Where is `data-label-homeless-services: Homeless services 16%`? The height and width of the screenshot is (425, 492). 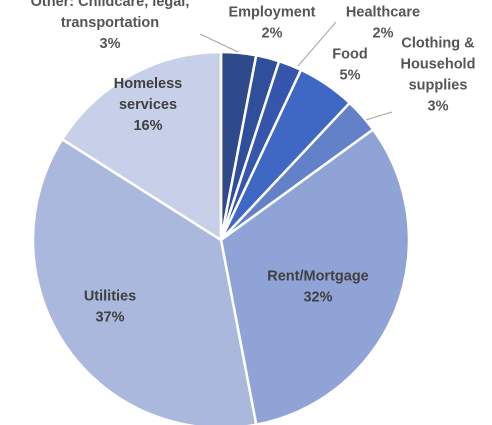
data-label-homeless-services: Homeless services 16% is located at coordinates (148, 105).